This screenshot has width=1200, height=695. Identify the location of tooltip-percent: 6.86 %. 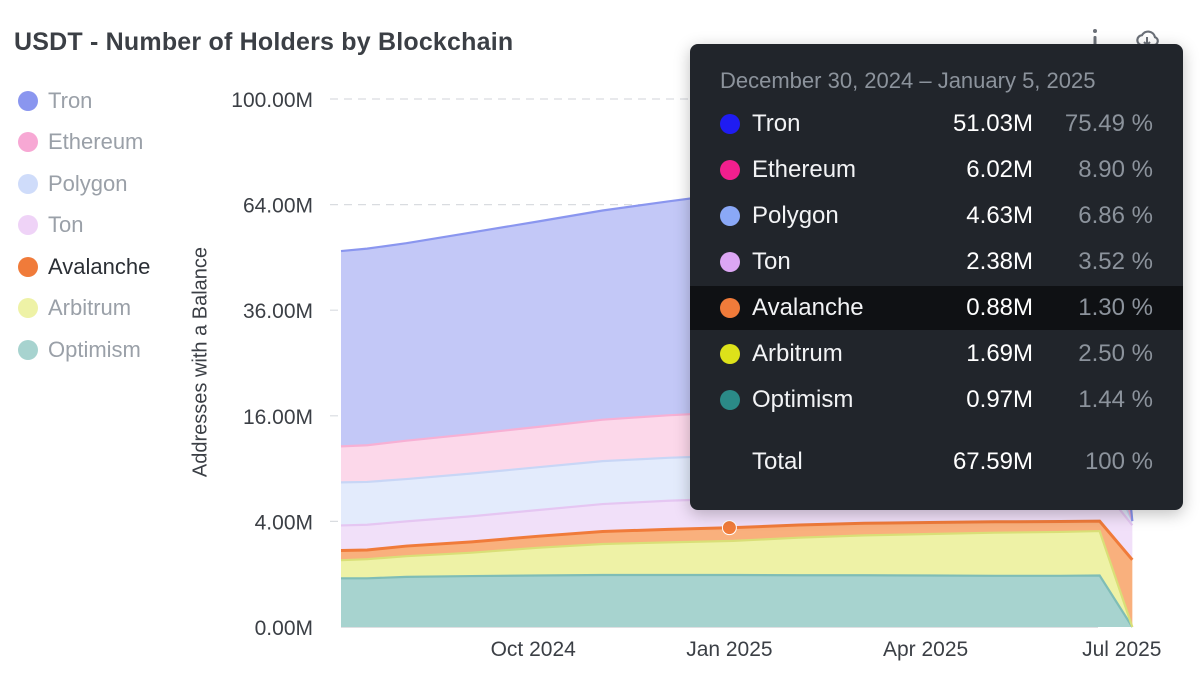
(1115, 215).